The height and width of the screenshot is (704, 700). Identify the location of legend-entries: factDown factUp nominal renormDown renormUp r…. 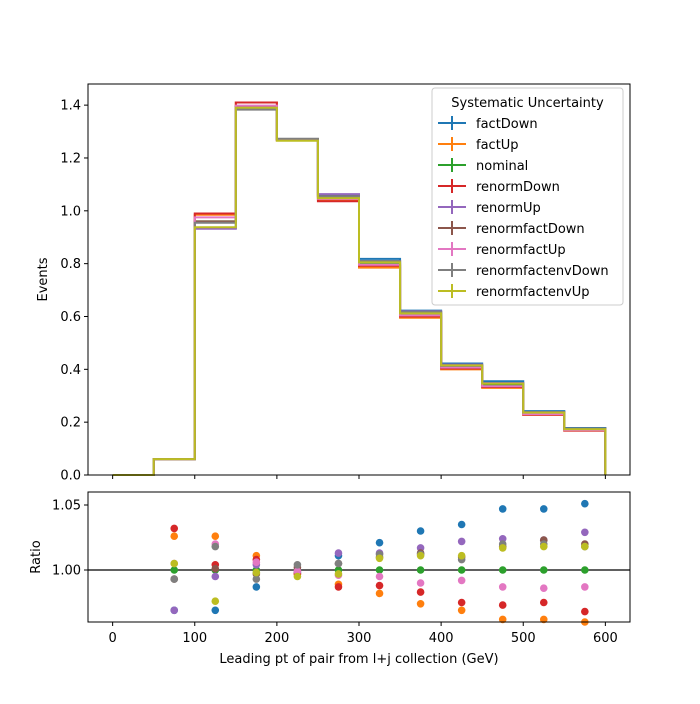
(523, 208).